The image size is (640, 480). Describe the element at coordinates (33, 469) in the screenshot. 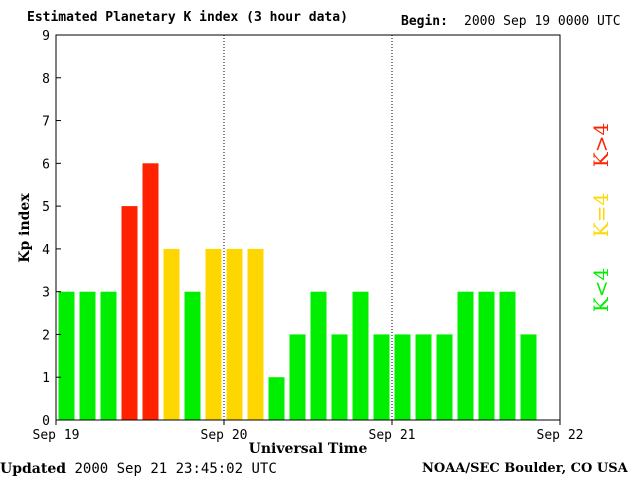

I see `updated-label: Updated` at that location.